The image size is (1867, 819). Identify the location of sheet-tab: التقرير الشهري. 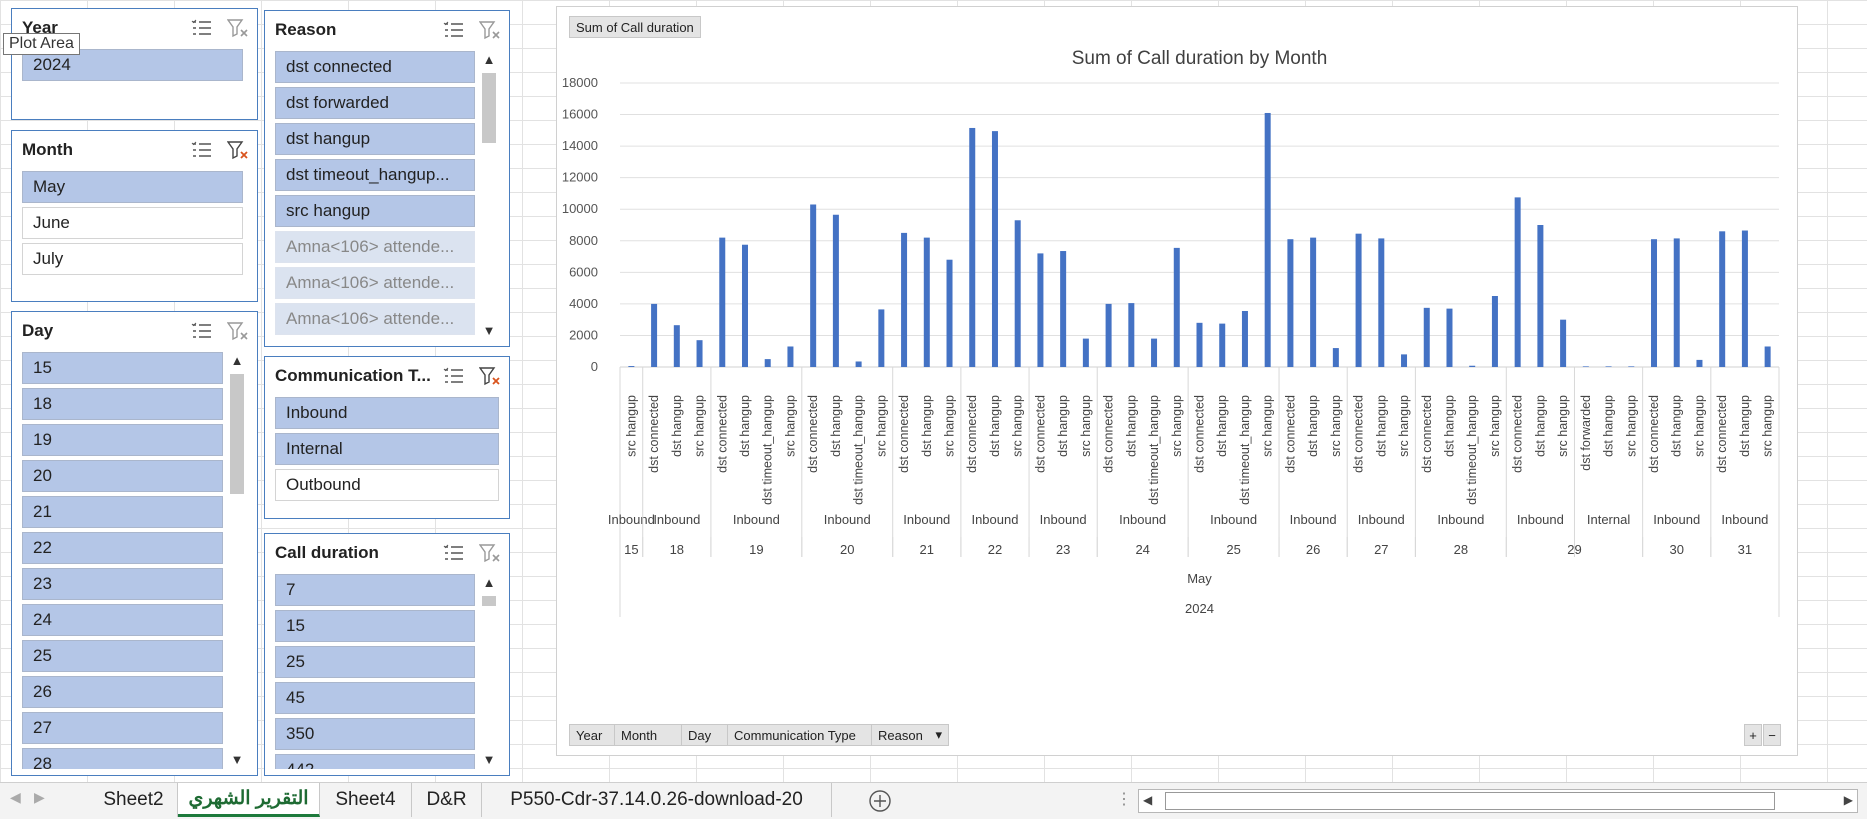
(249, 800).